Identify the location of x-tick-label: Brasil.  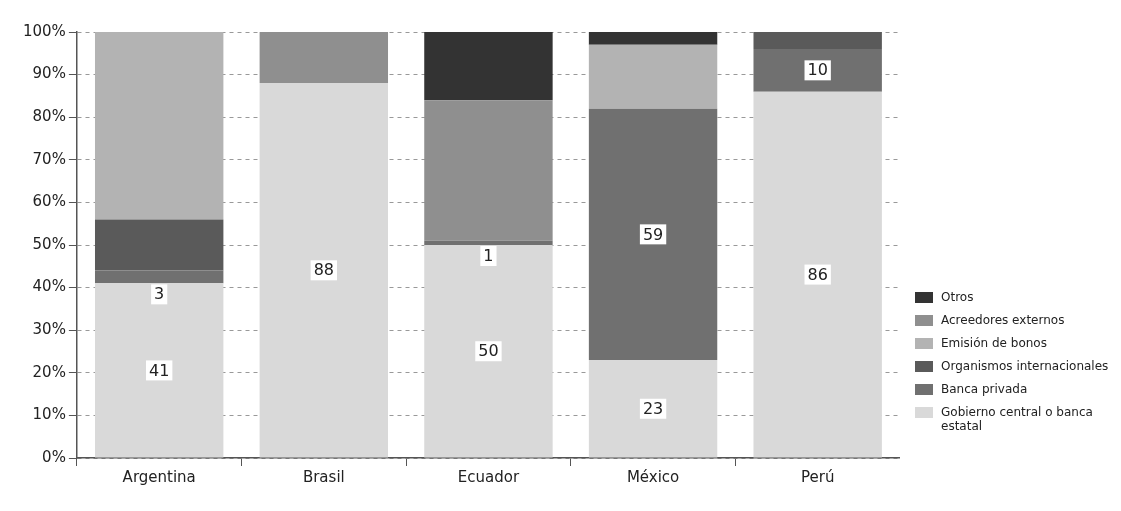
(323, 476).